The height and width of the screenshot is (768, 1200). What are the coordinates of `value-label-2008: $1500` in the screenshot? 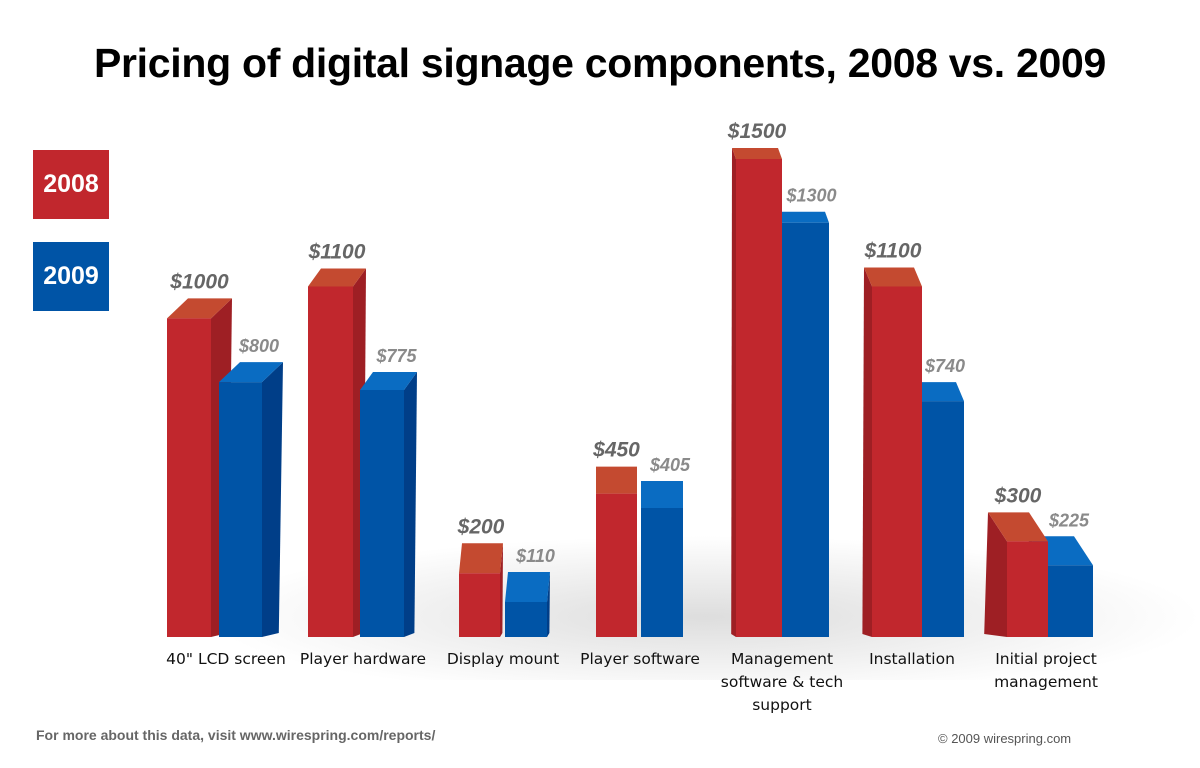 It's located at (757, 131).